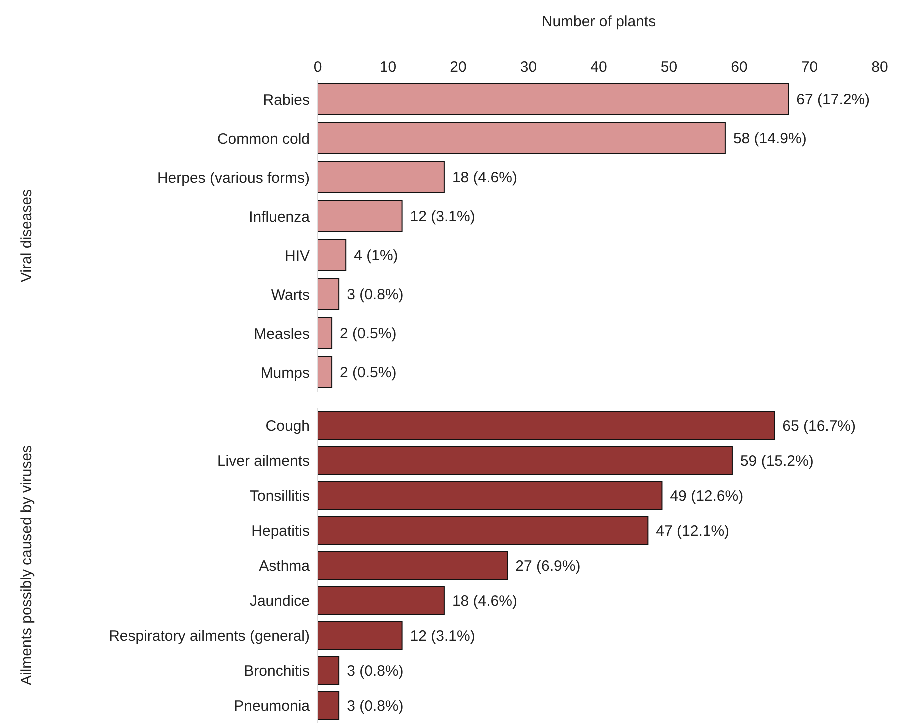 This screenshot has width=917, height=725. I want to click on data-label: 27 (6.9%), so click(548, 566).